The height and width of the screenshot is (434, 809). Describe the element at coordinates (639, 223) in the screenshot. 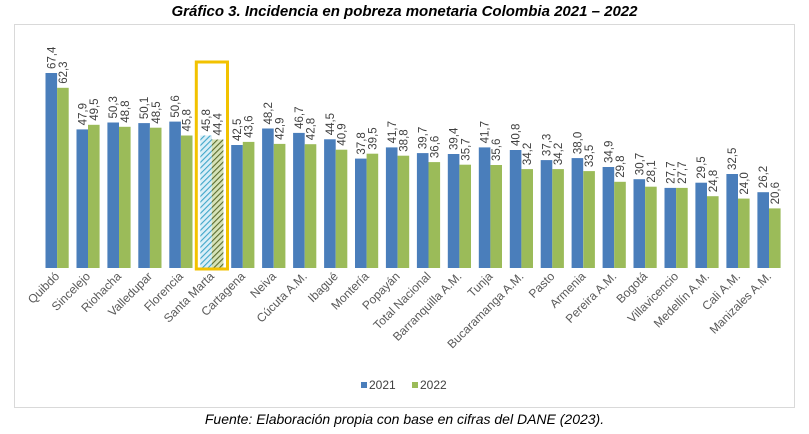

I see `bar-2021-bogota` at that location.